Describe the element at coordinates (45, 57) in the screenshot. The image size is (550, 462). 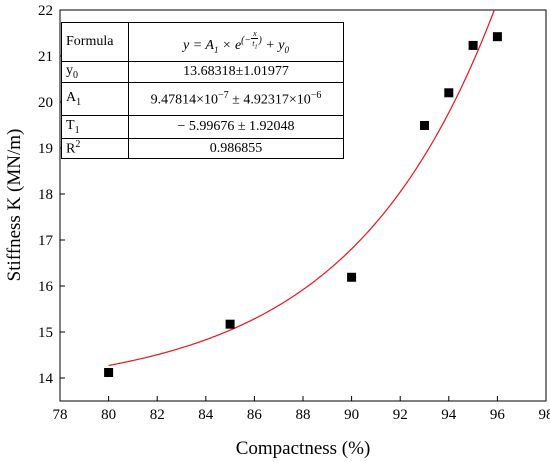
I see `y-tick-label: 21` at that location.